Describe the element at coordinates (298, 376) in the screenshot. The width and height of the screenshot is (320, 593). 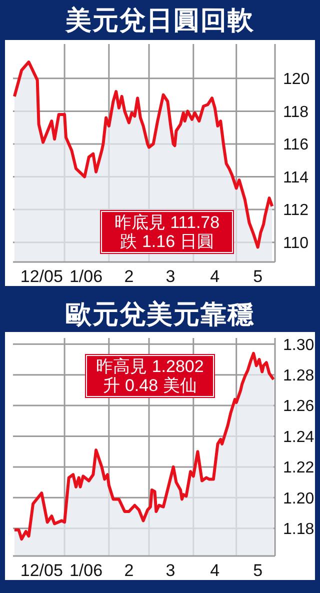
I see `y-tick-label: 1.28` at that location.